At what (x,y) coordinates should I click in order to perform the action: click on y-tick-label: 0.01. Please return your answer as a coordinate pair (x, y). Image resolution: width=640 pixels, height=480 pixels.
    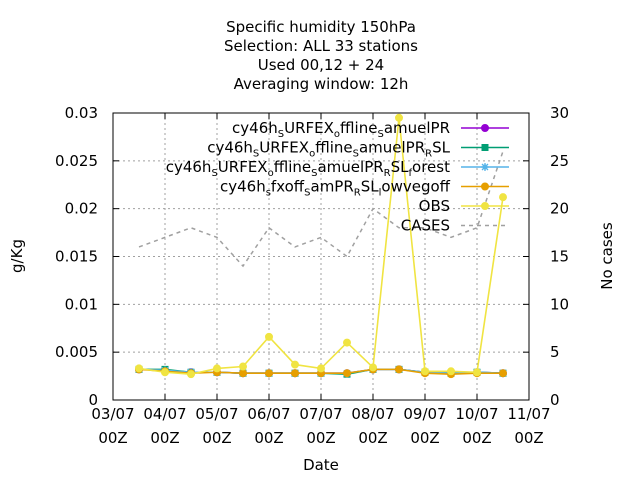
    Looking at the image, I should click on (81, 304).